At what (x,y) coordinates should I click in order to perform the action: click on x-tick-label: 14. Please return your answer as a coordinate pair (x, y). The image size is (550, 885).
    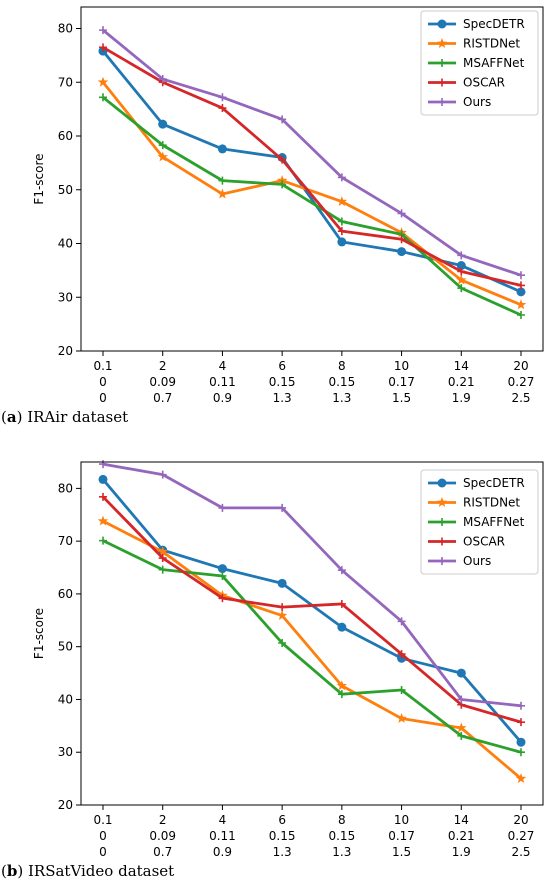
    Looking at the image, I should click on (461, 820).